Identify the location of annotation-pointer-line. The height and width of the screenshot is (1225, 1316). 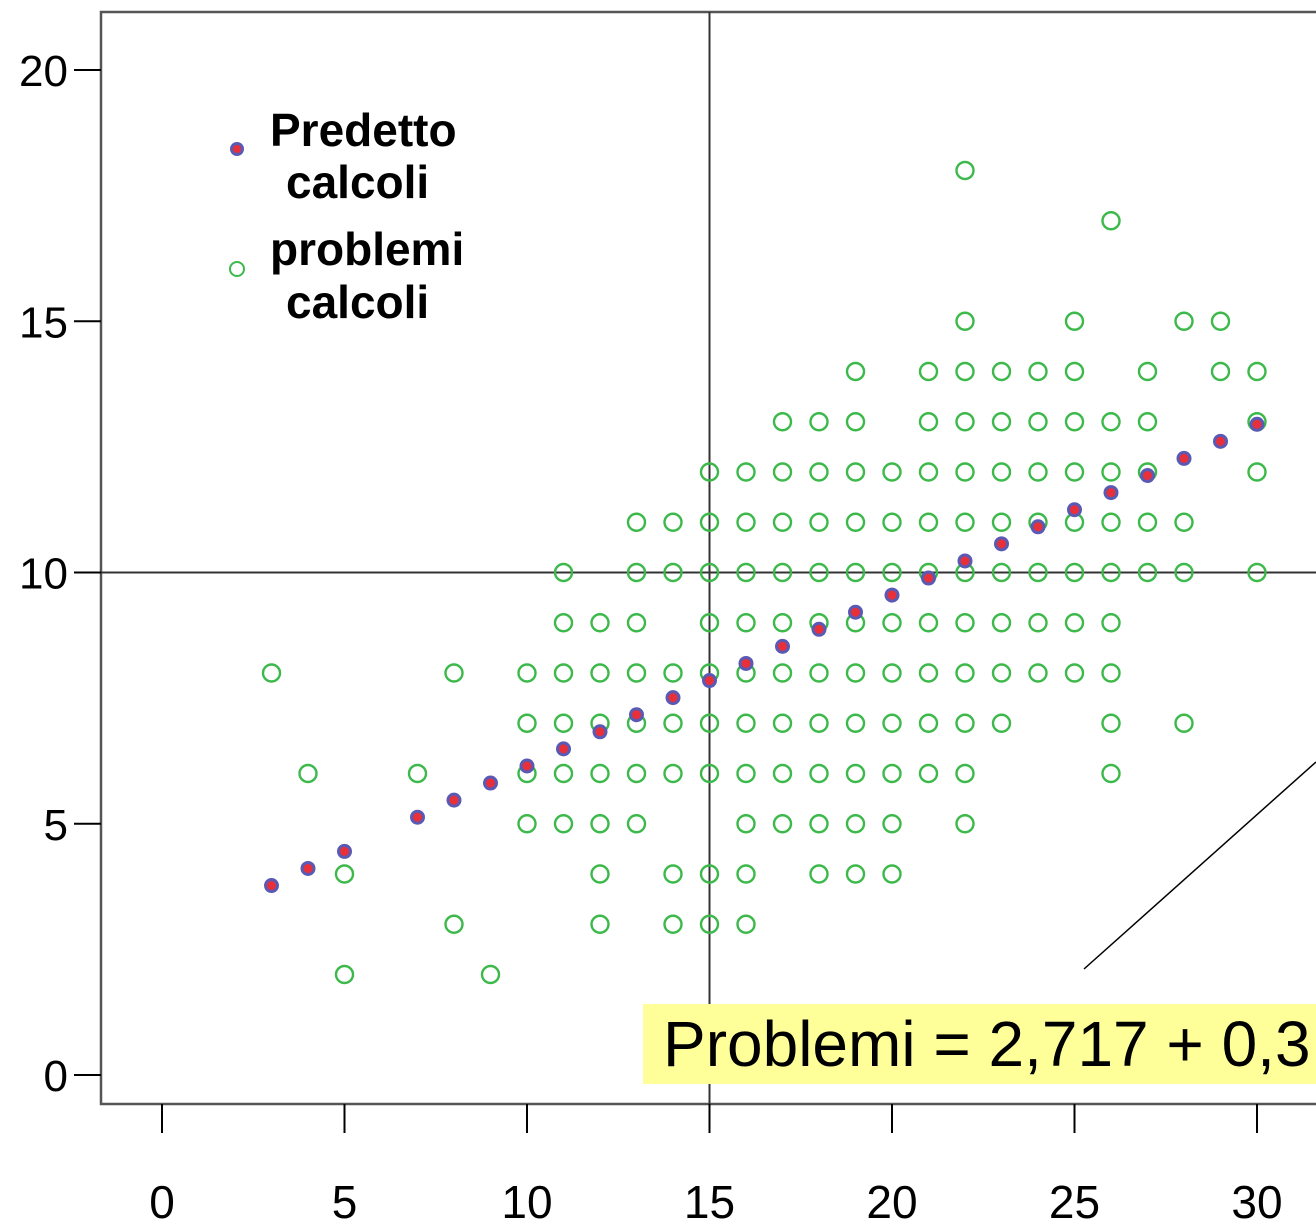
(1199, 865).